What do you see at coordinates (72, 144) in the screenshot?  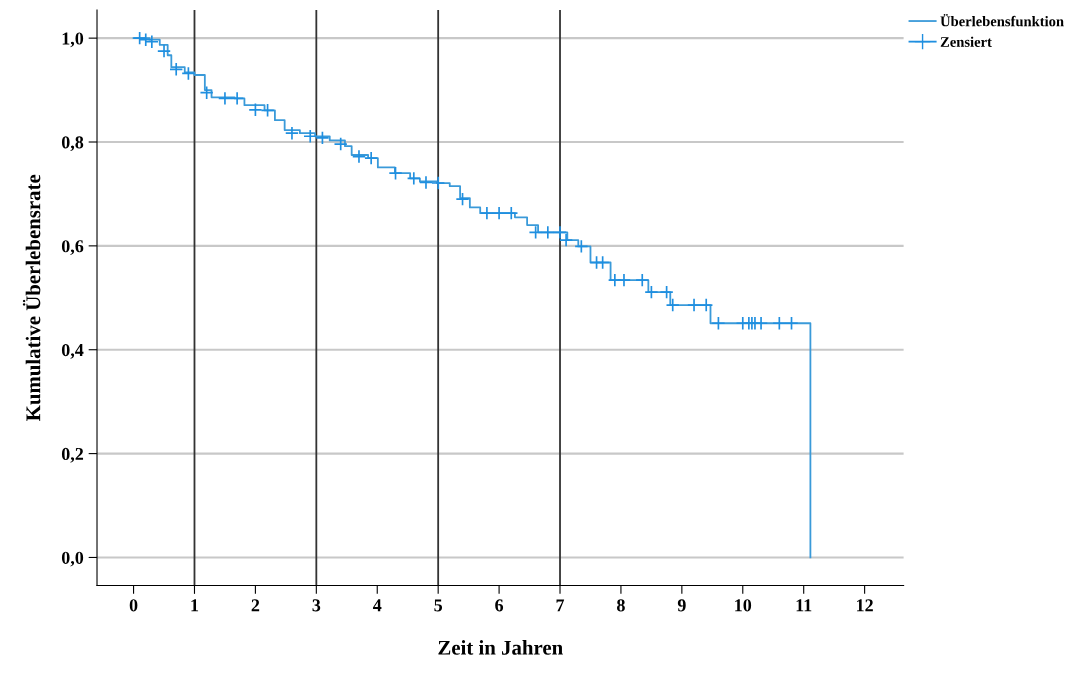 I see `y-tick-label: 0,8` at bounding box center [72, 144].